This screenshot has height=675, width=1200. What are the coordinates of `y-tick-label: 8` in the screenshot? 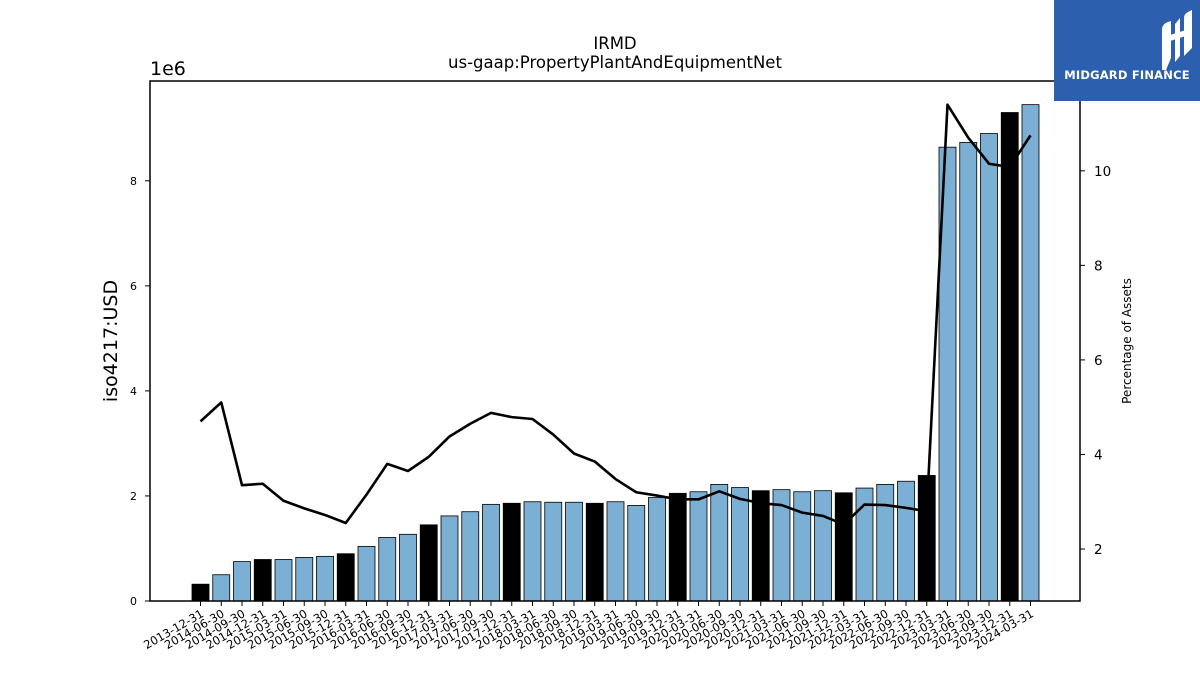 It's located at (133, 181).